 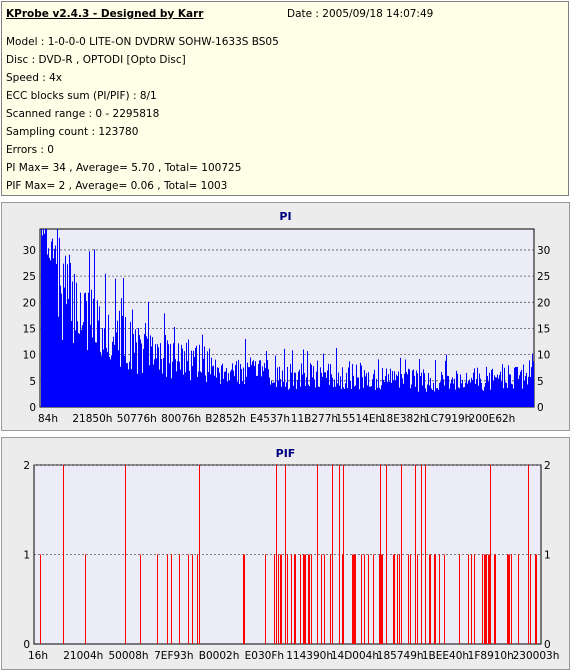 What do you see at coordinates (26, 466) in the screenshot?
I see `pif-y-tick-left: 2` at bounding box center [26, 466].